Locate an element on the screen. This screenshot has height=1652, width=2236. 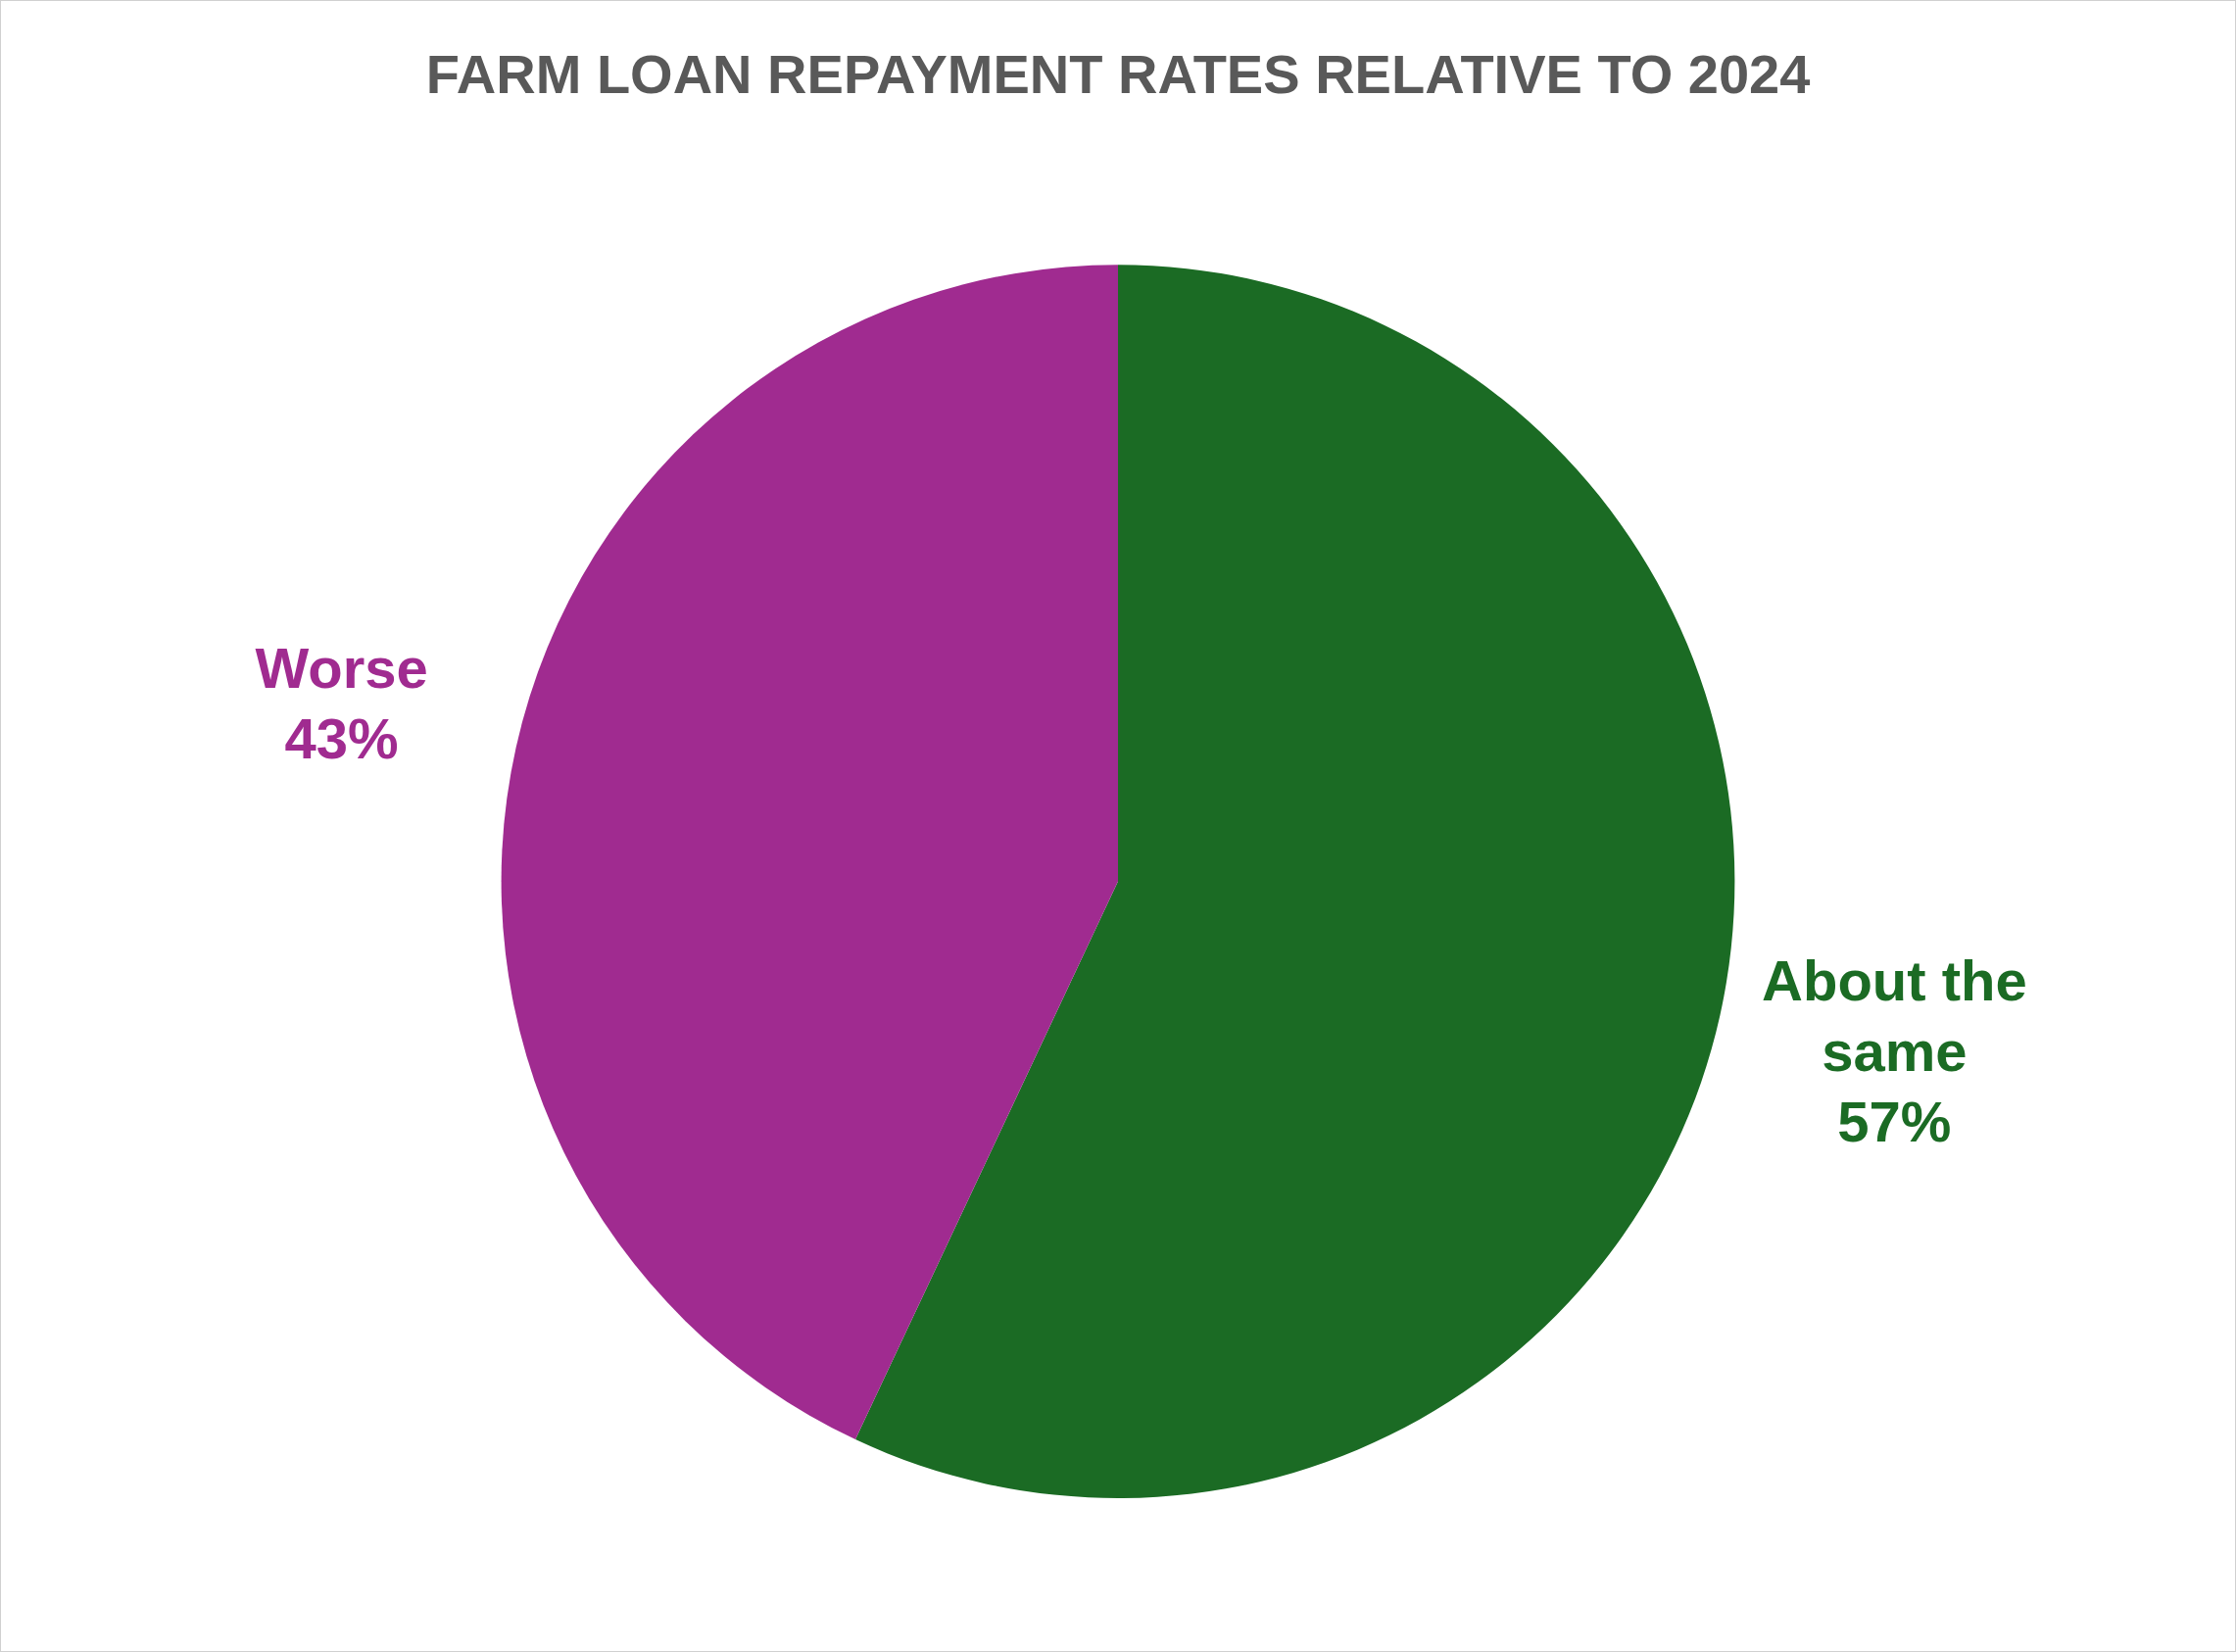
slice-label: About the same is located at coordinates (1894, 1015).